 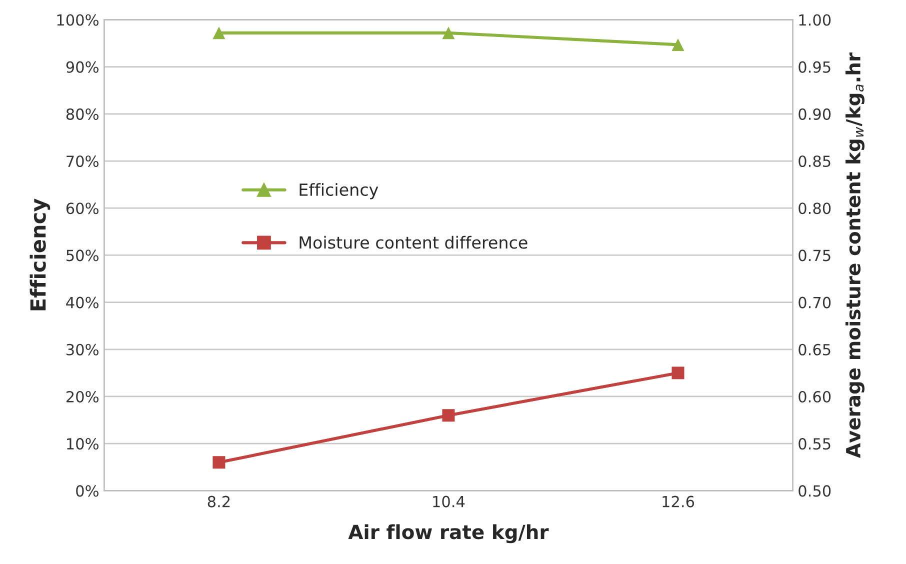 I want to click on y2-tick-label: 0.75, so click(x=814, y=256).